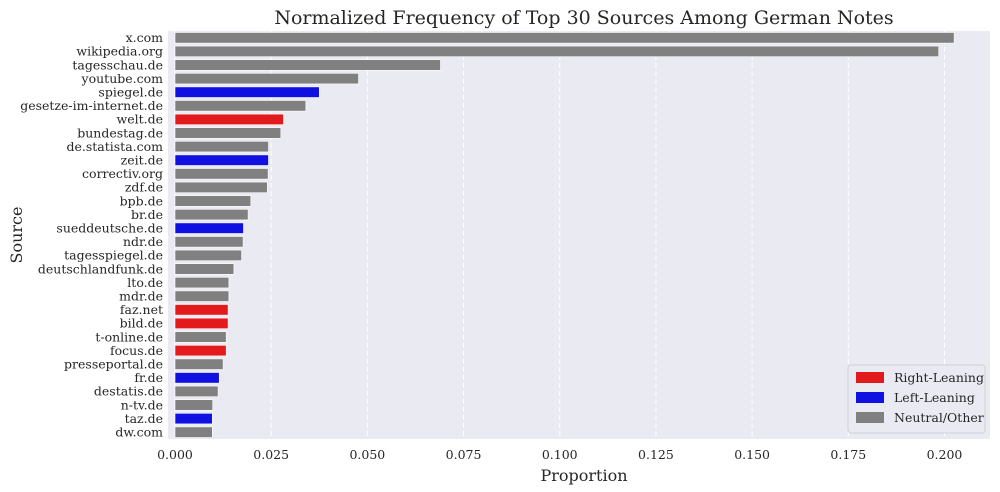  Describe the element at coordinates (145, 37) in the screenshot. I see `y-tick-label: x.com` at that location.